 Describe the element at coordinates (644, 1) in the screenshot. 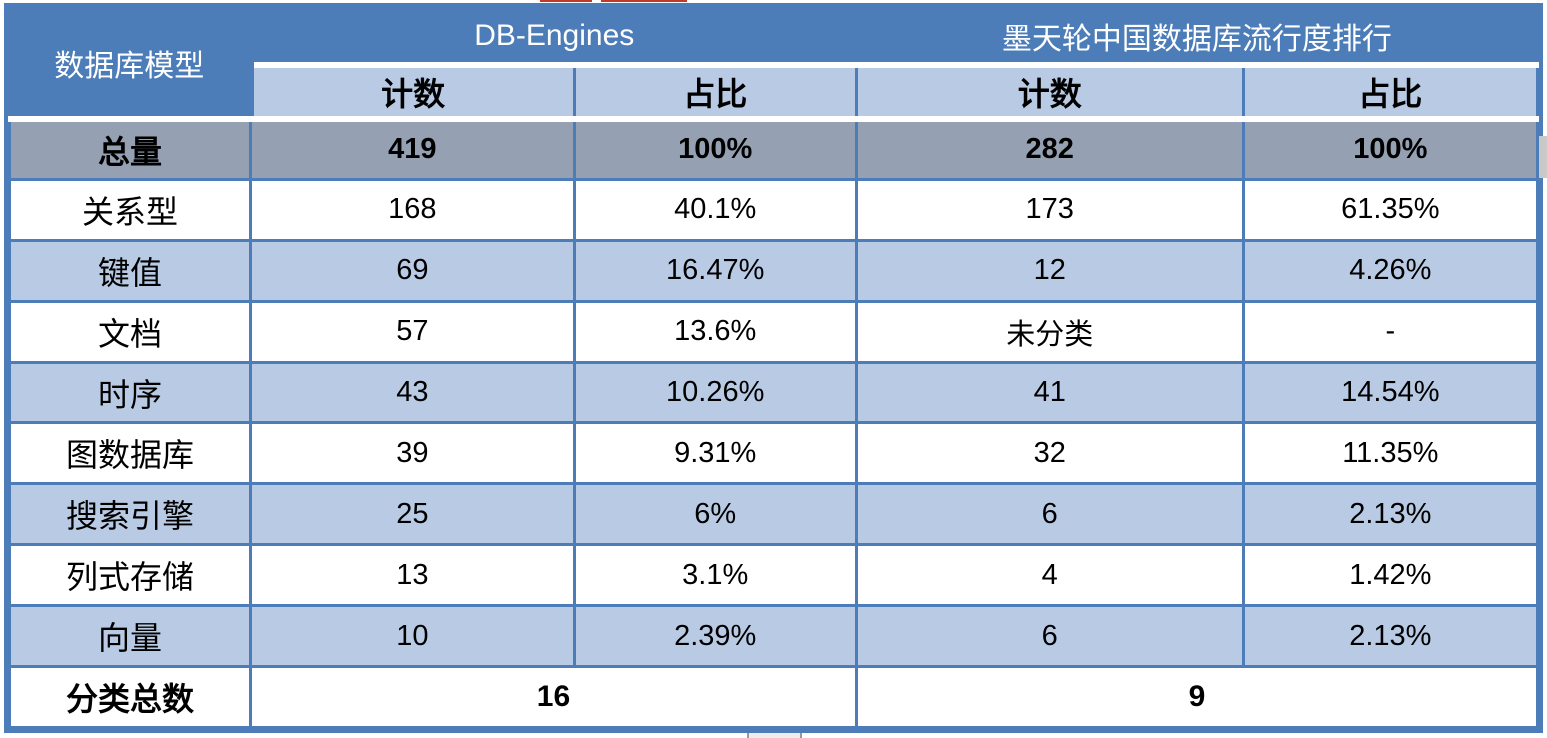

I see `cropped-red-underline-right` at that location.